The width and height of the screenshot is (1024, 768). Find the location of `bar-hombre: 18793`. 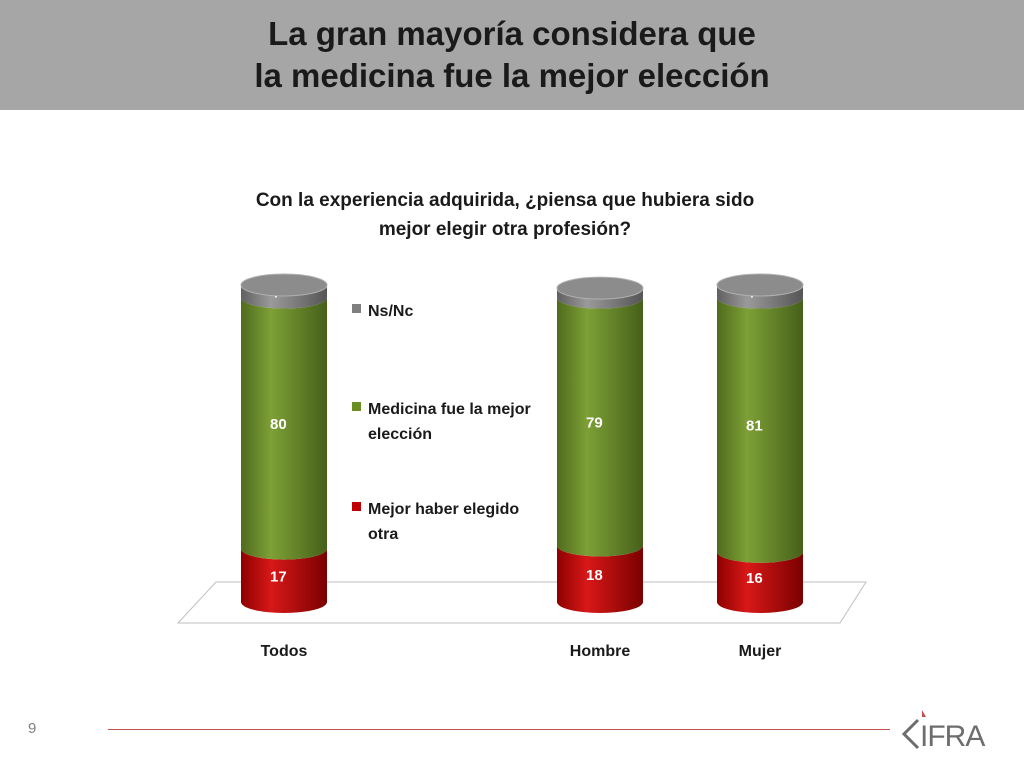

bar-hombre: 18793 is located at coordinates (600, 444).